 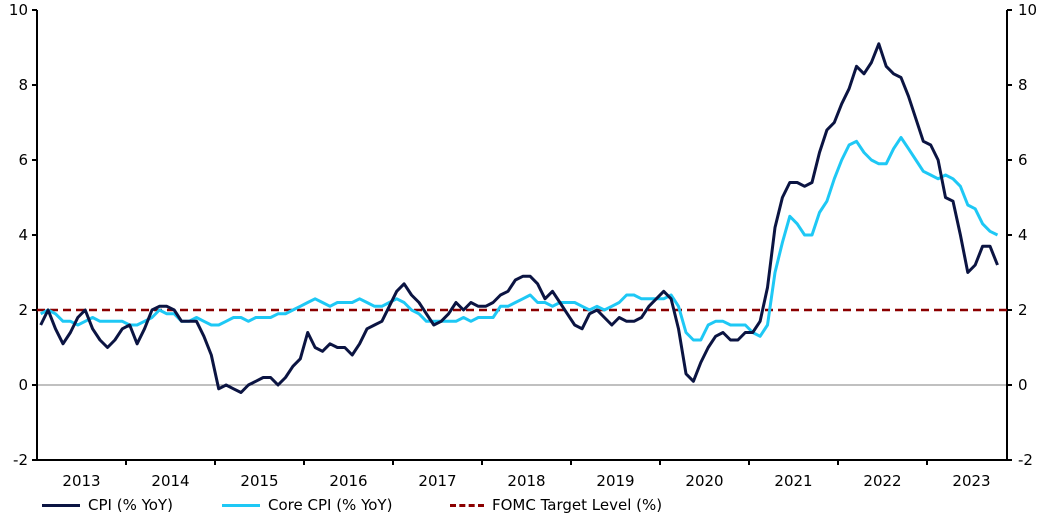 What do you see at coordinates (23, 85) in the screenshot?
I see `left-y-tick-label: 8` at bounding box center [23, 85].